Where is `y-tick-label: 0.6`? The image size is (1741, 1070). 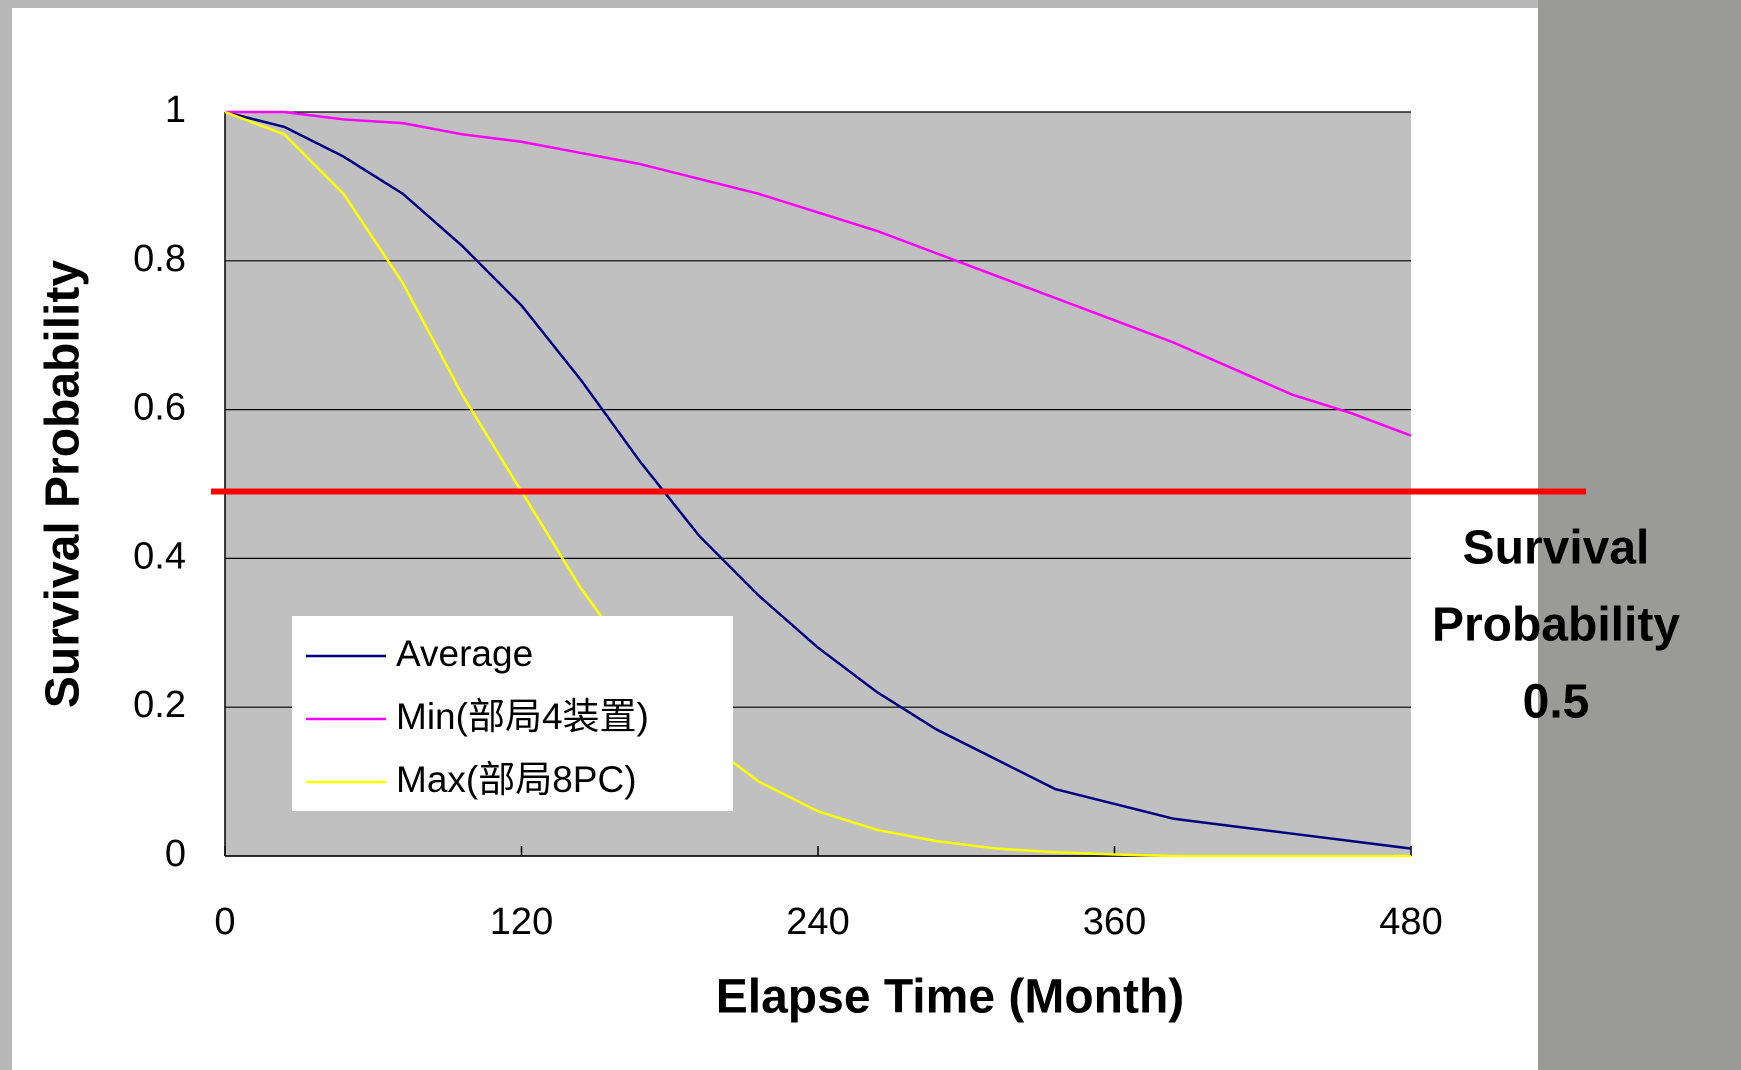
y-tick-label: 0.6 is located at coordinates (159, 408).